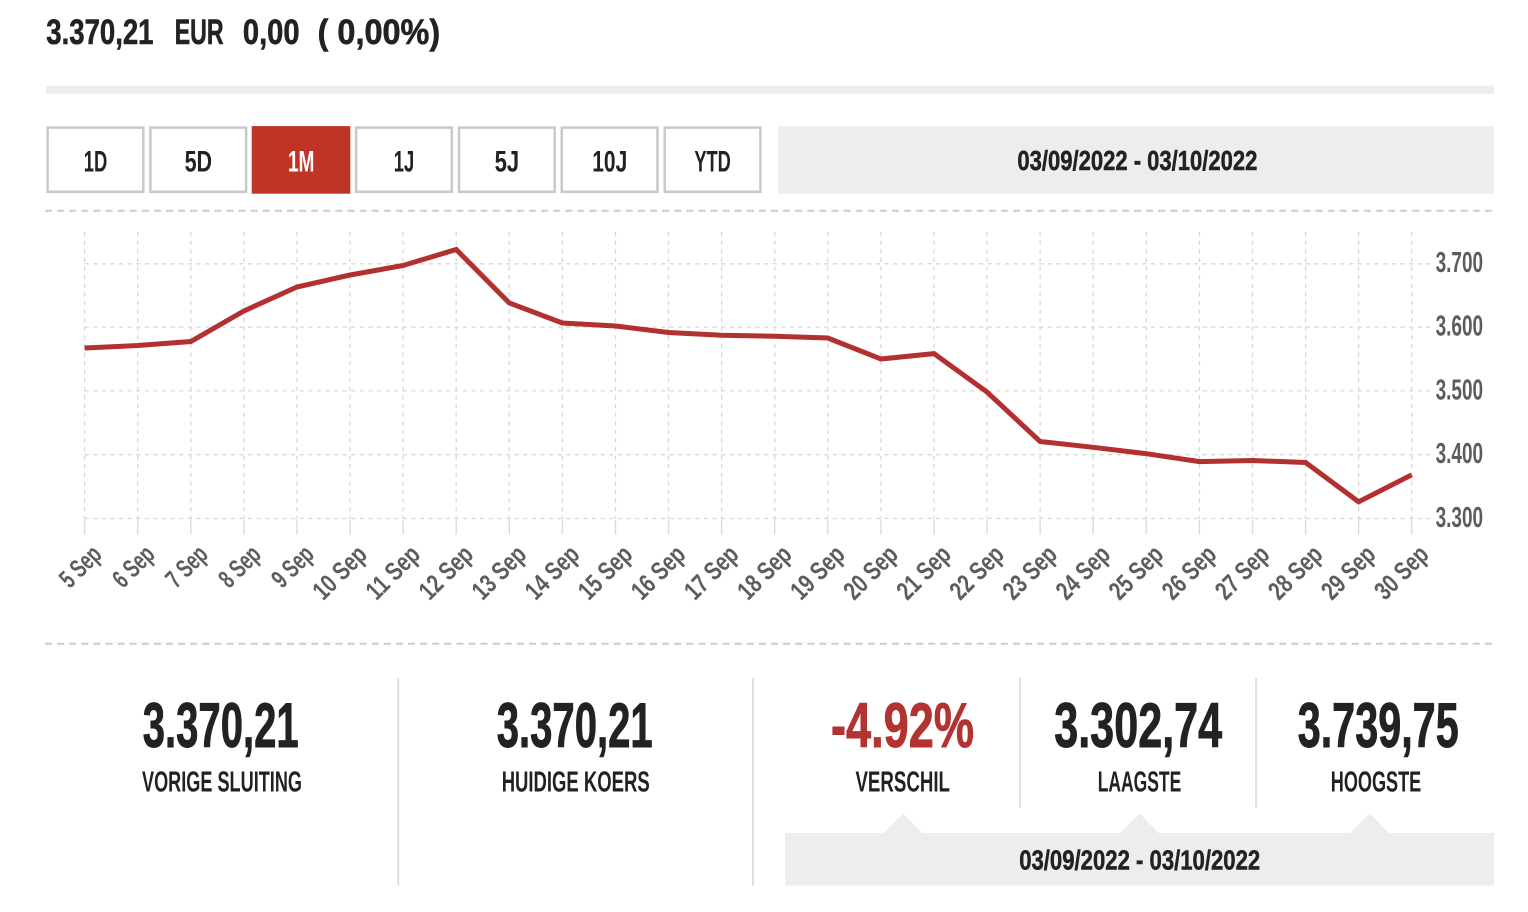  What do you see at coordinates (1295, 572) in the screenshot?
I see `svg-text: 28 Sep` at bounding box center [1295, 572].